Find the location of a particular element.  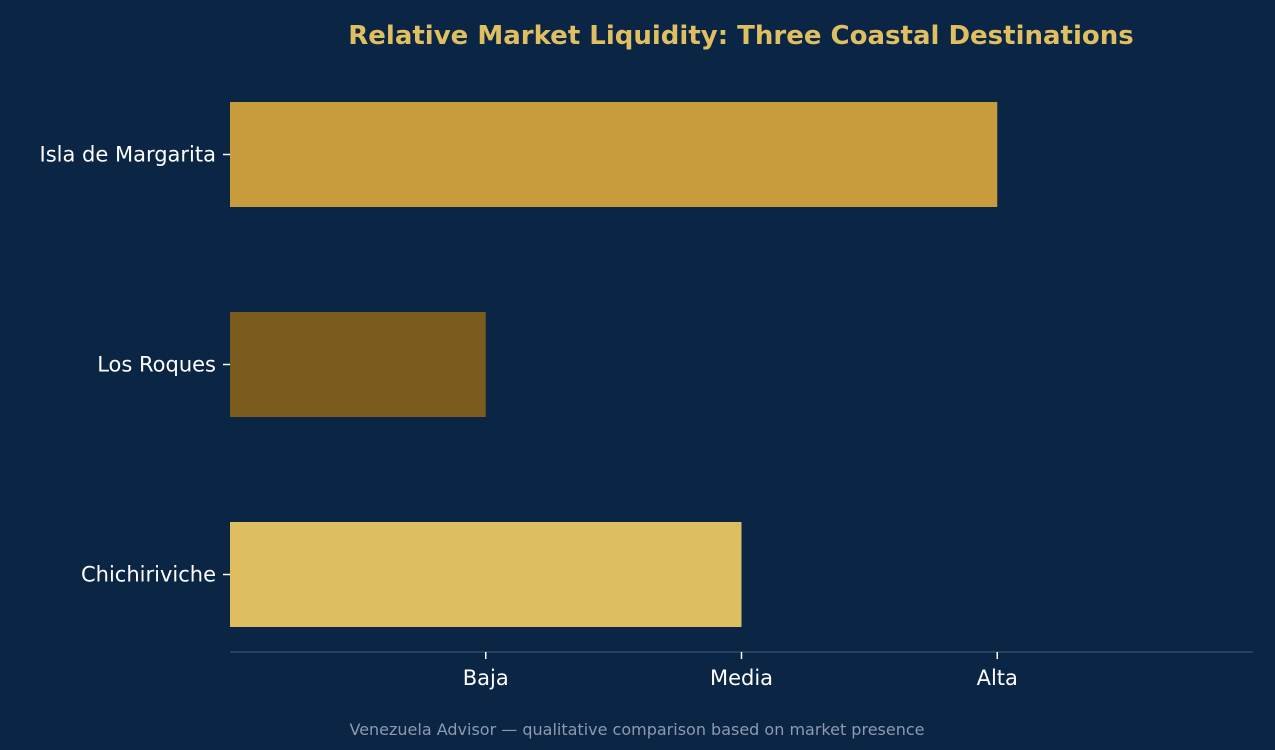

x-tick-label-1: Media is located at coordinates (741, 678).